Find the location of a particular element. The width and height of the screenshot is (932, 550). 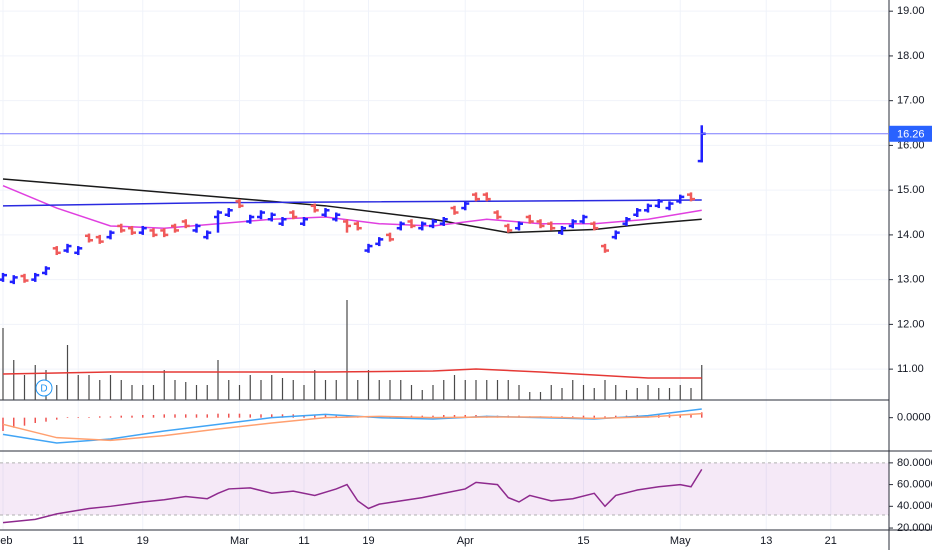

rsi-band is located at coordinates (444, 489).